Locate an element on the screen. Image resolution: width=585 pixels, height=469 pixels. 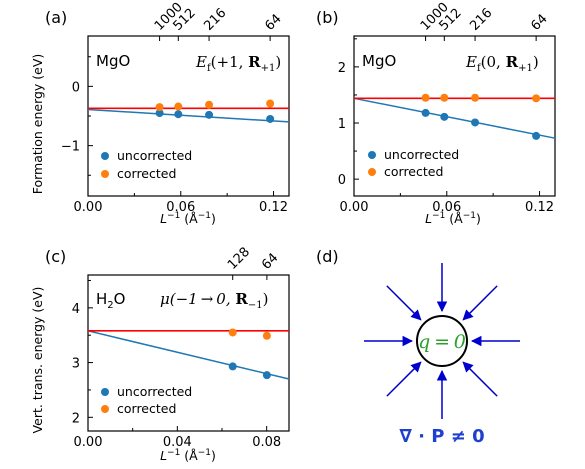
x-axis-label-b-sup: −1 is located at coordinates (438, 216).